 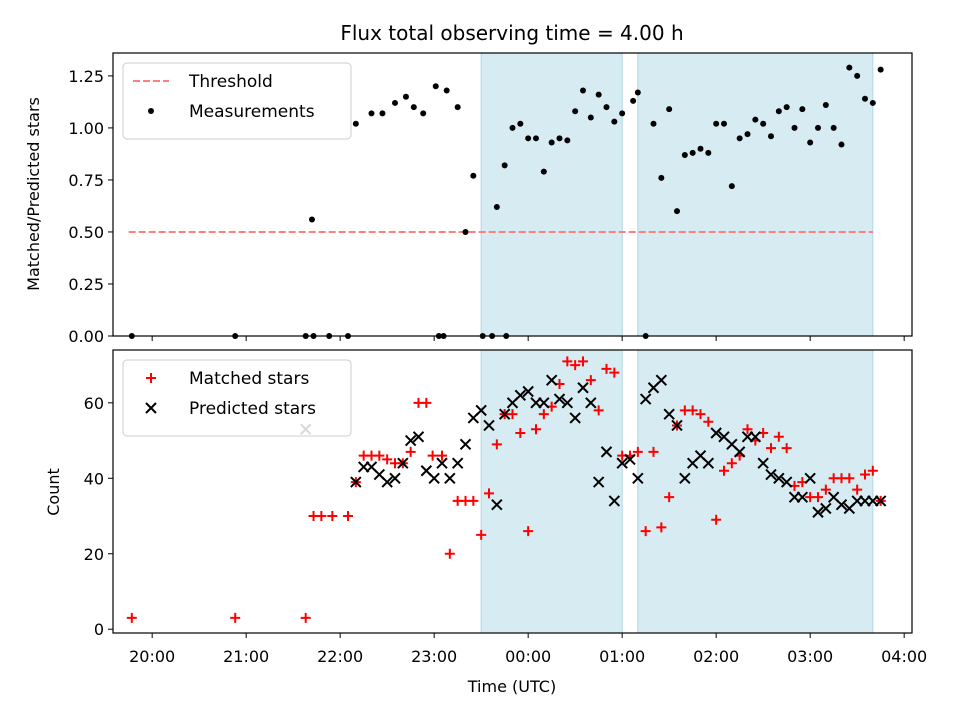 I want to click on y-tick-label: 0.00, so click(x=86, y=336).